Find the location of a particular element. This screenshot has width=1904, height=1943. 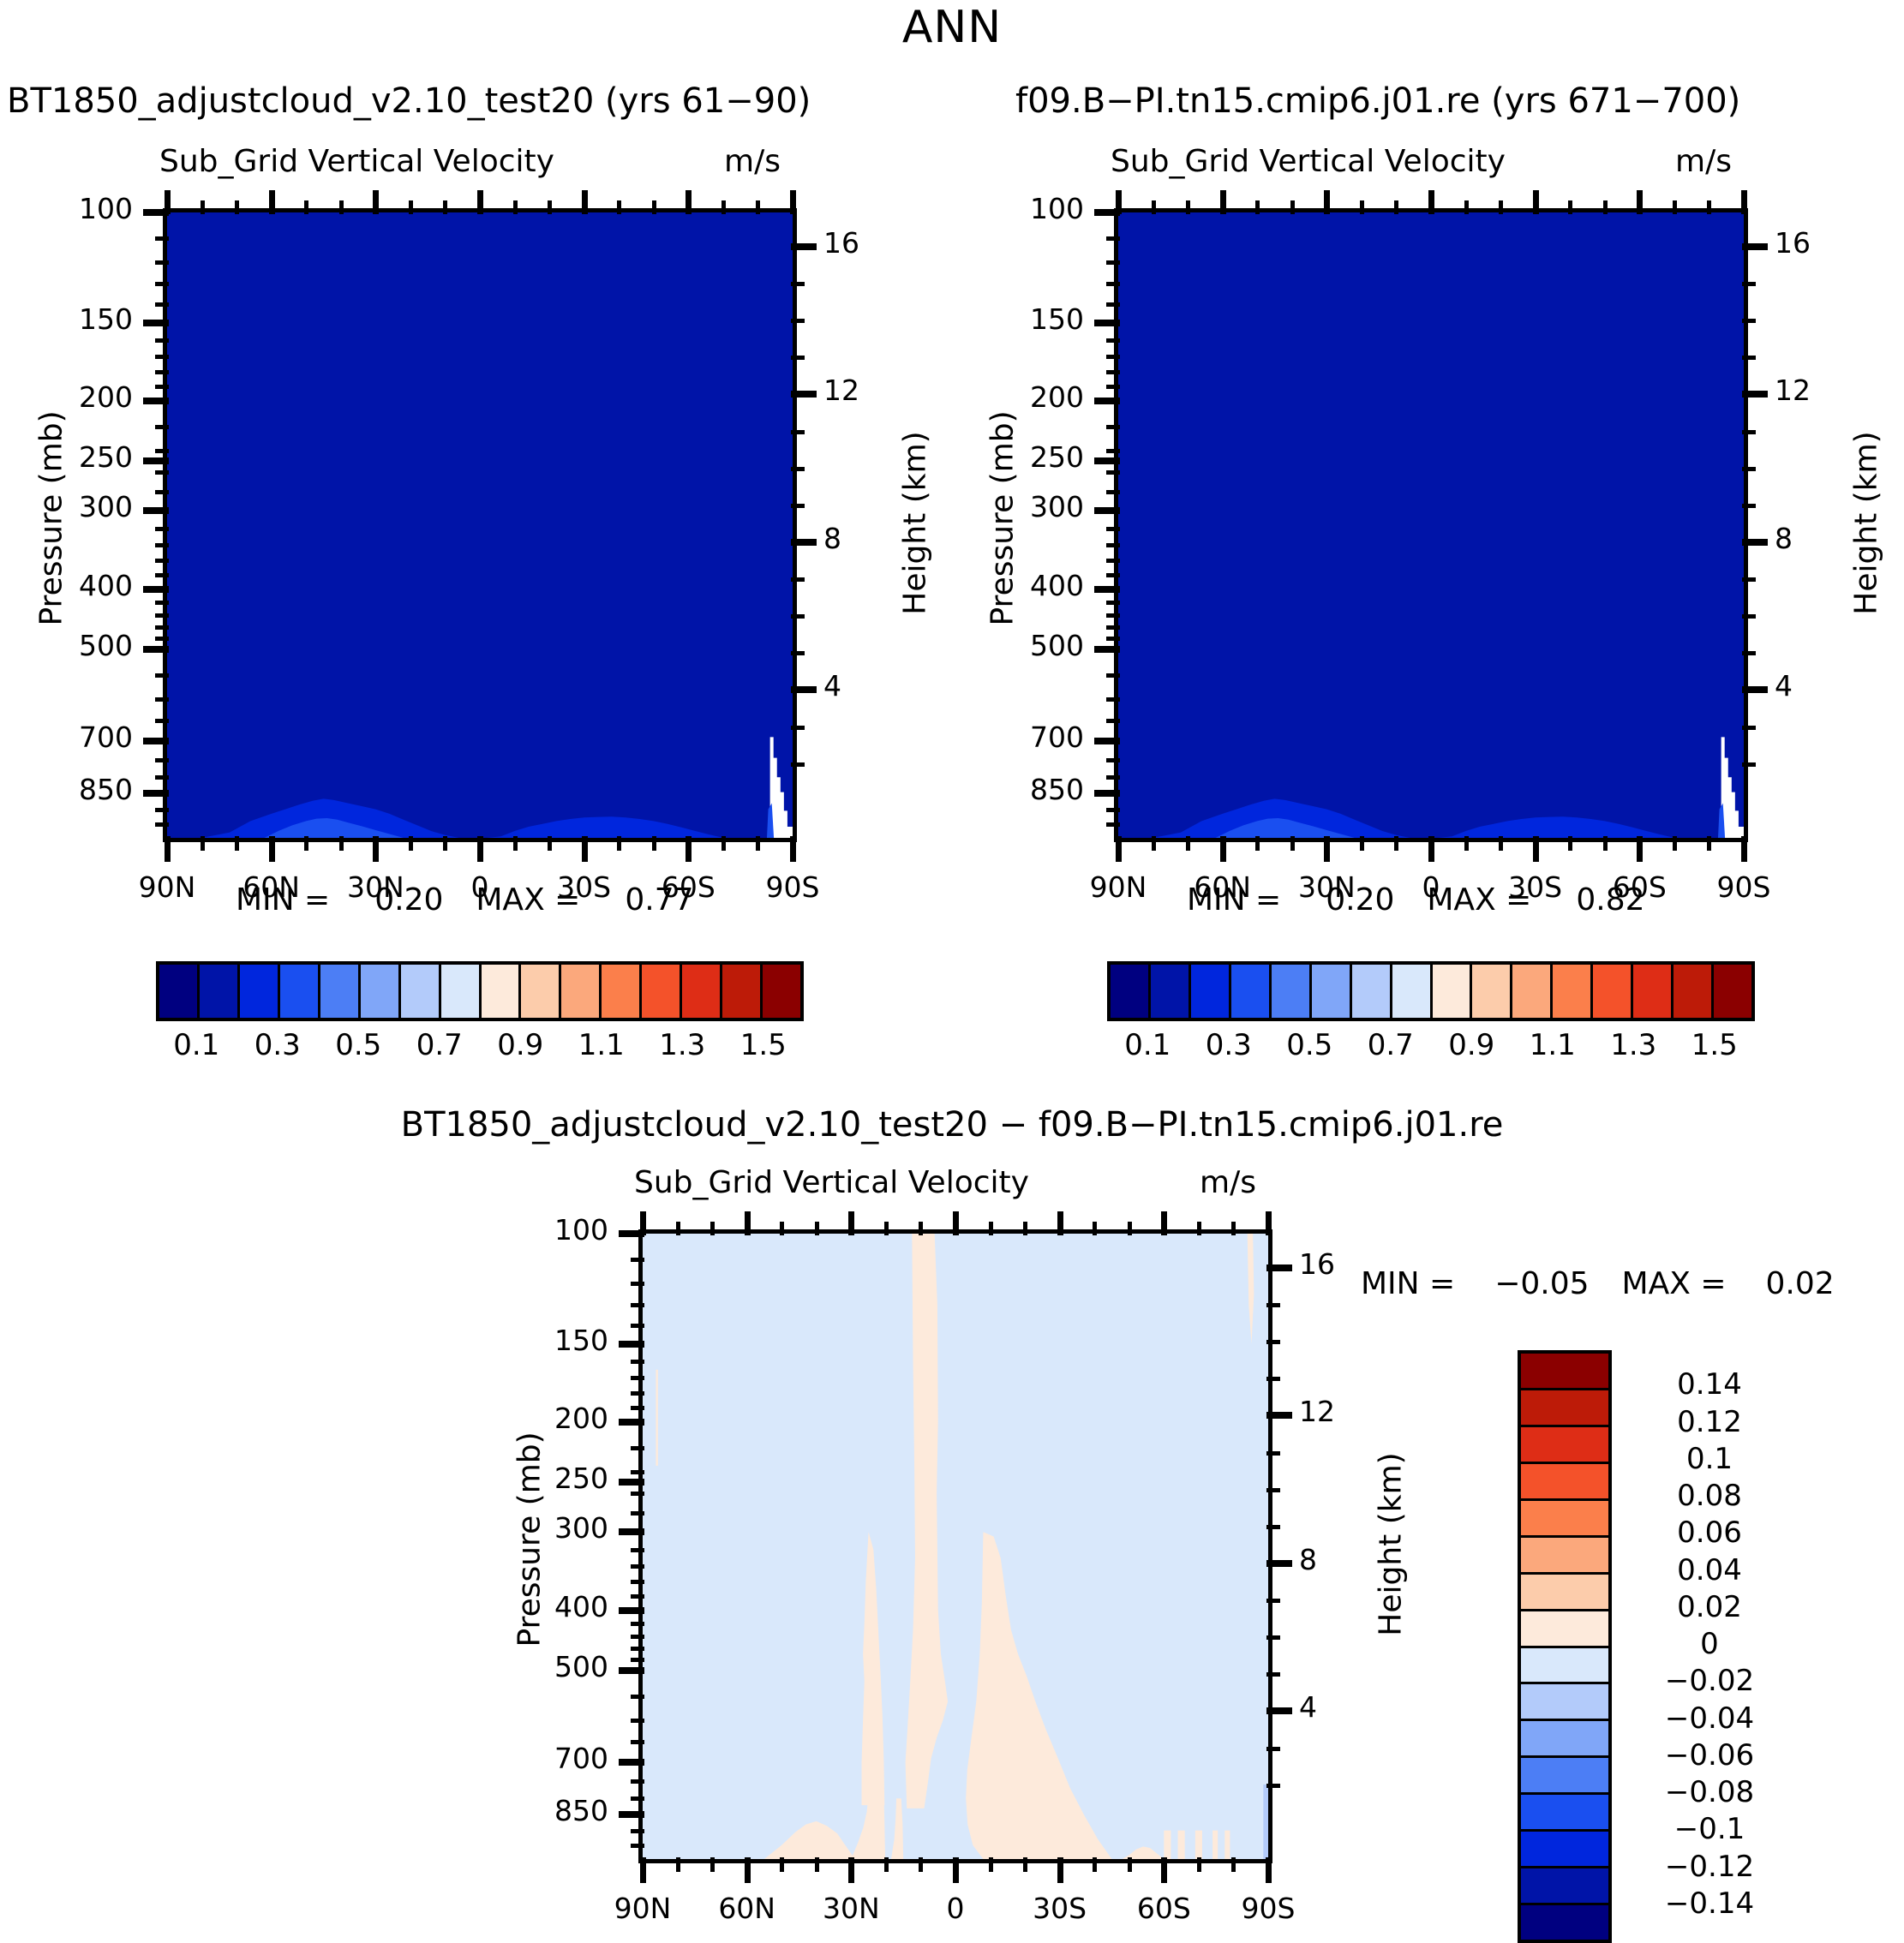

panel-top-right-colorbar is located at coordinates (1431, 991).